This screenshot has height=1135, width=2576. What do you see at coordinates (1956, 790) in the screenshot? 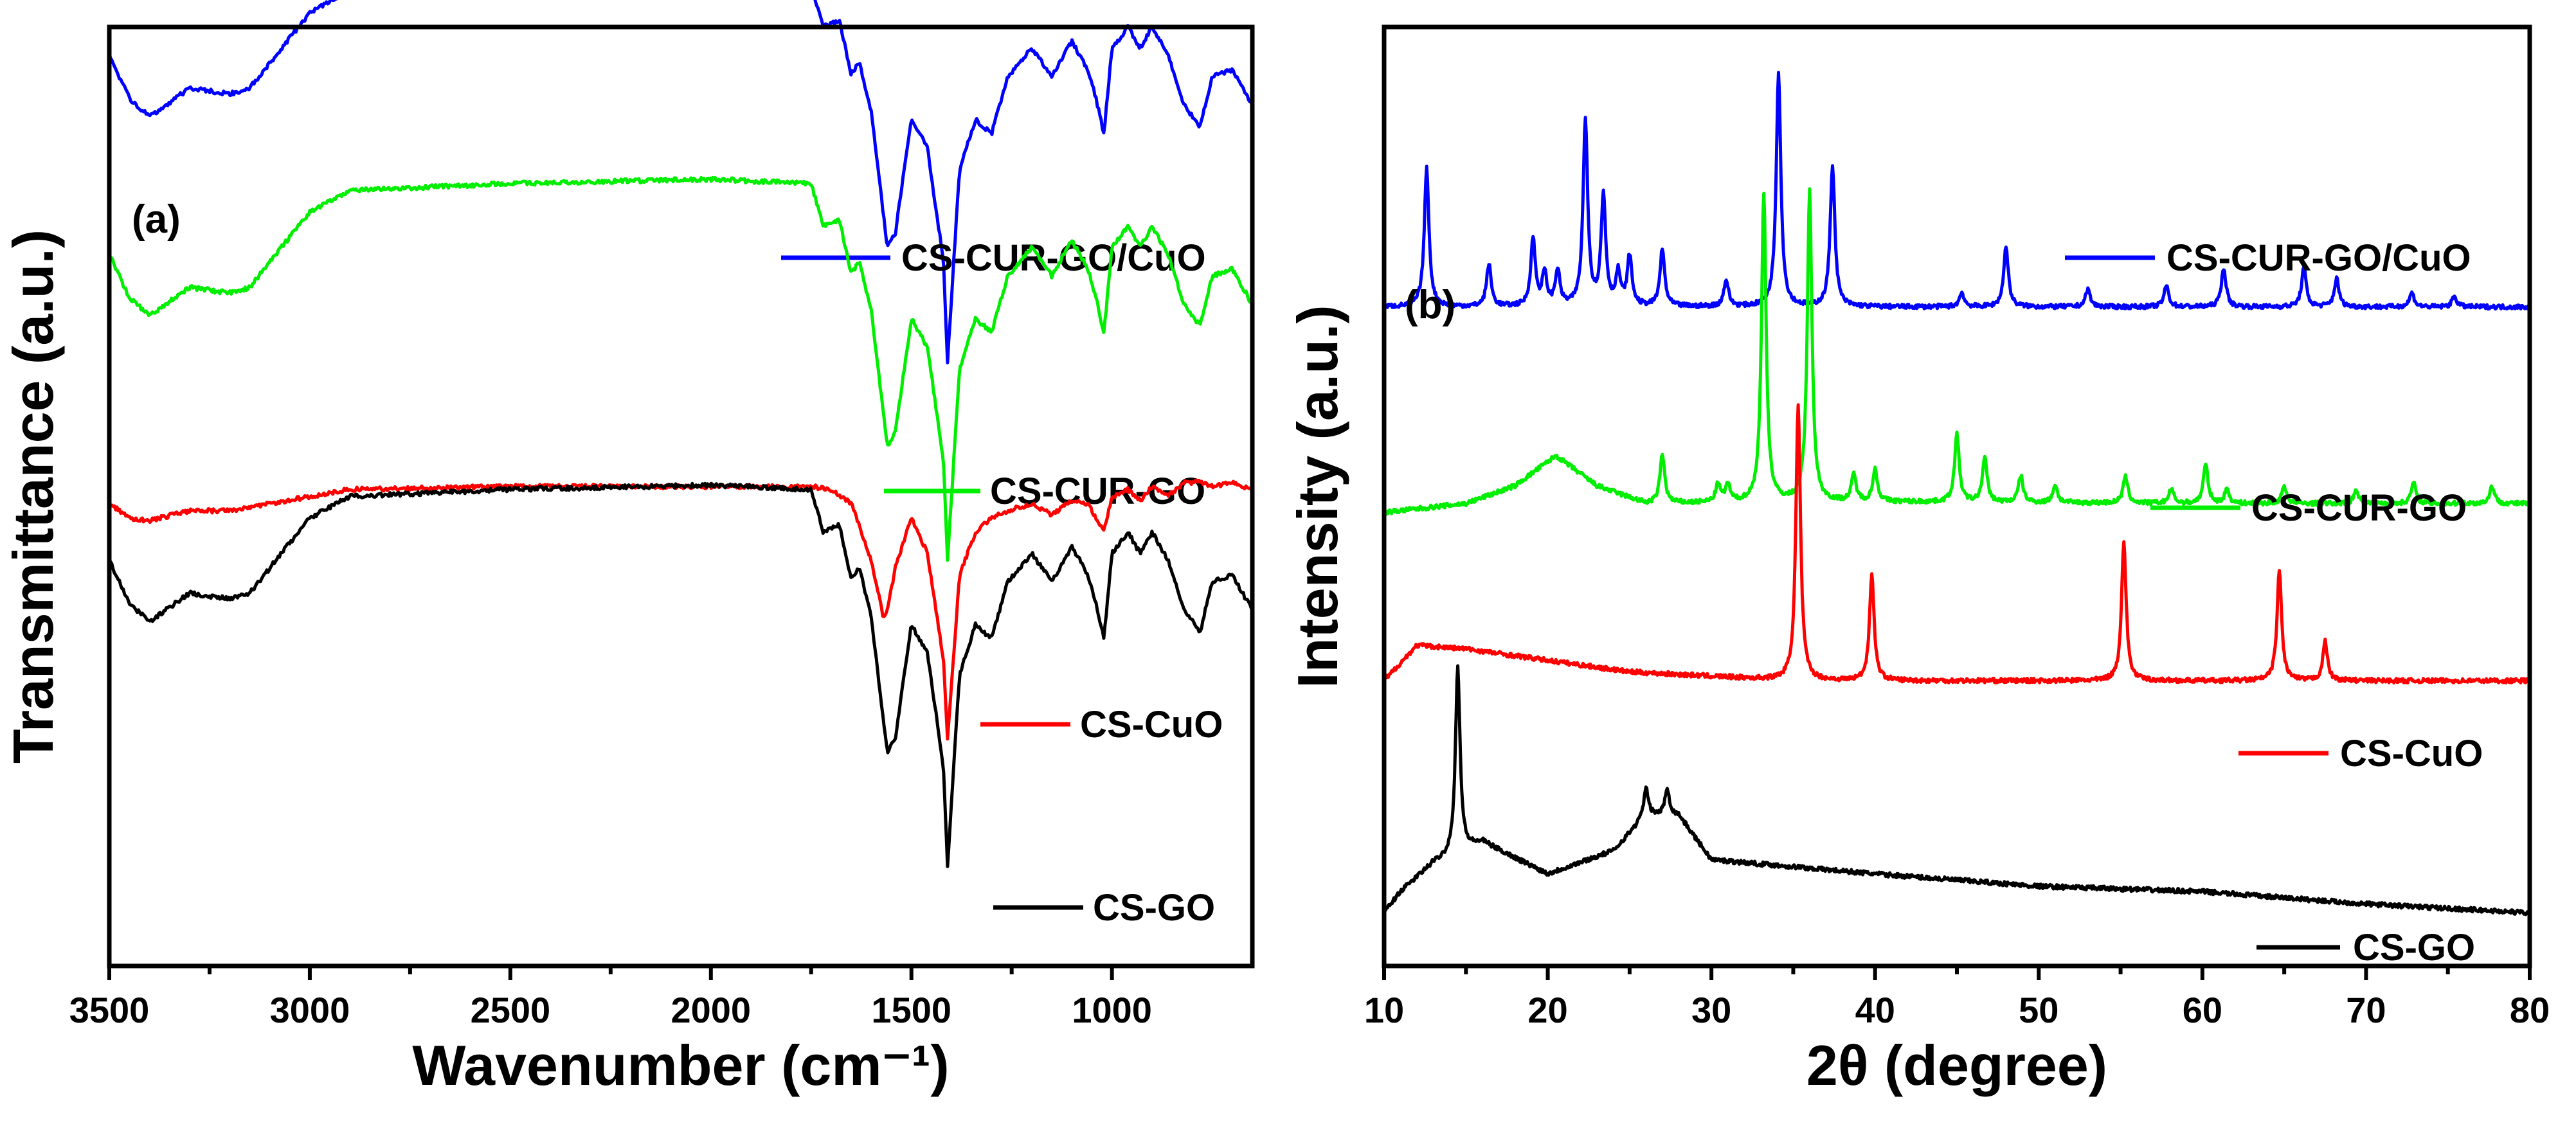
I see `series-line-cs-go` at bounding box center [1956, 790].